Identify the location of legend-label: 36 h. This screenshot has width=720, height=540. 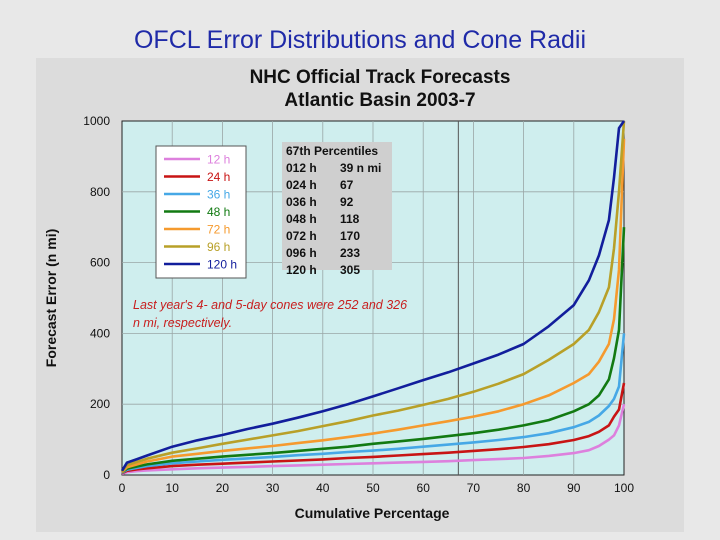
(218, 195).